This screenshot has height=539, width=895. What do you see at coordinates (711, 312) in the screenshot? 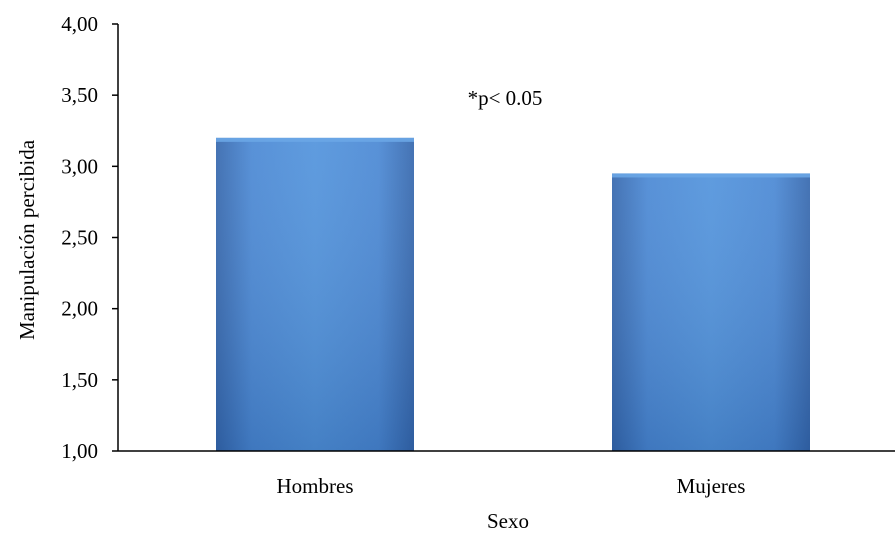
I see `bar-shade-mujeres` at bounding box center [711, 312].